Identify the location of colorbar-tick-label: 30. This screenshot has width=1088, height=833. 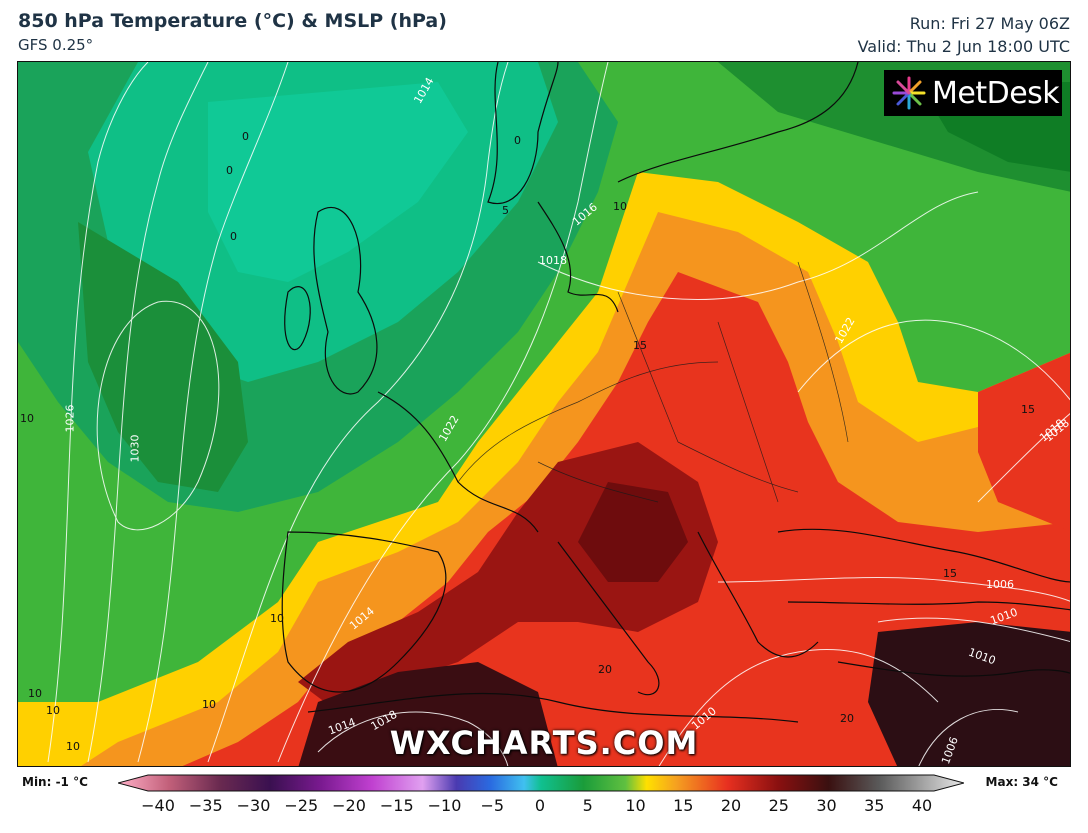
(826, 805).